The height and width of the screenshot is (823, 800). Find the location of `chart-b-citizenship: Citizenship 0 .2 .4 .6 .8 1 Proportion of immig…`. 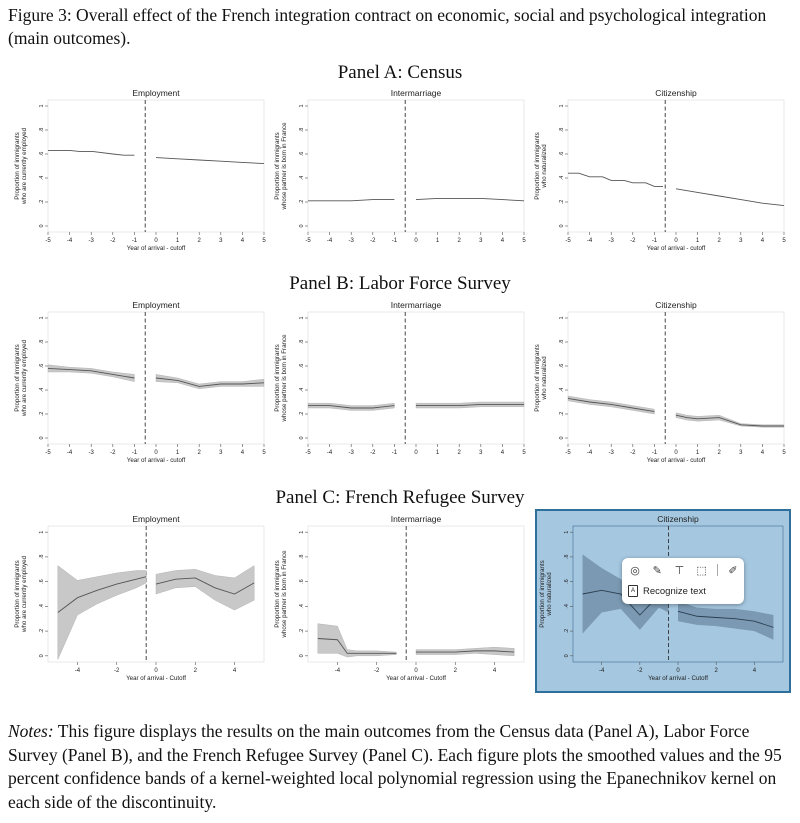

chart-b-citizenship: Citizenship 0 .2 .4 .6 .8 1 Proportion of immig… is located at coordinates (660, 382).